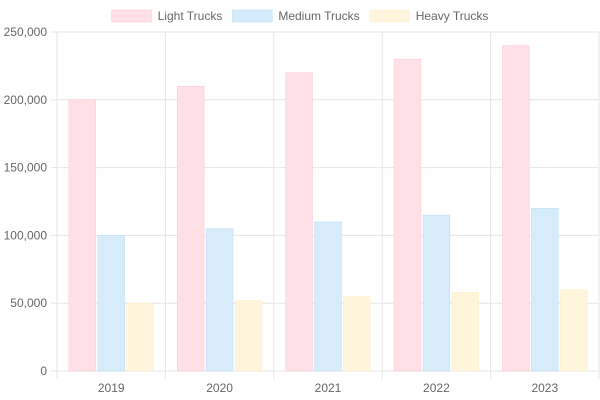 The width and height of the screenshot is (600, 400). Describe the element at coordinates (407, 215) in the screenshot. I see `bar-light-trucks-2022` at that location.